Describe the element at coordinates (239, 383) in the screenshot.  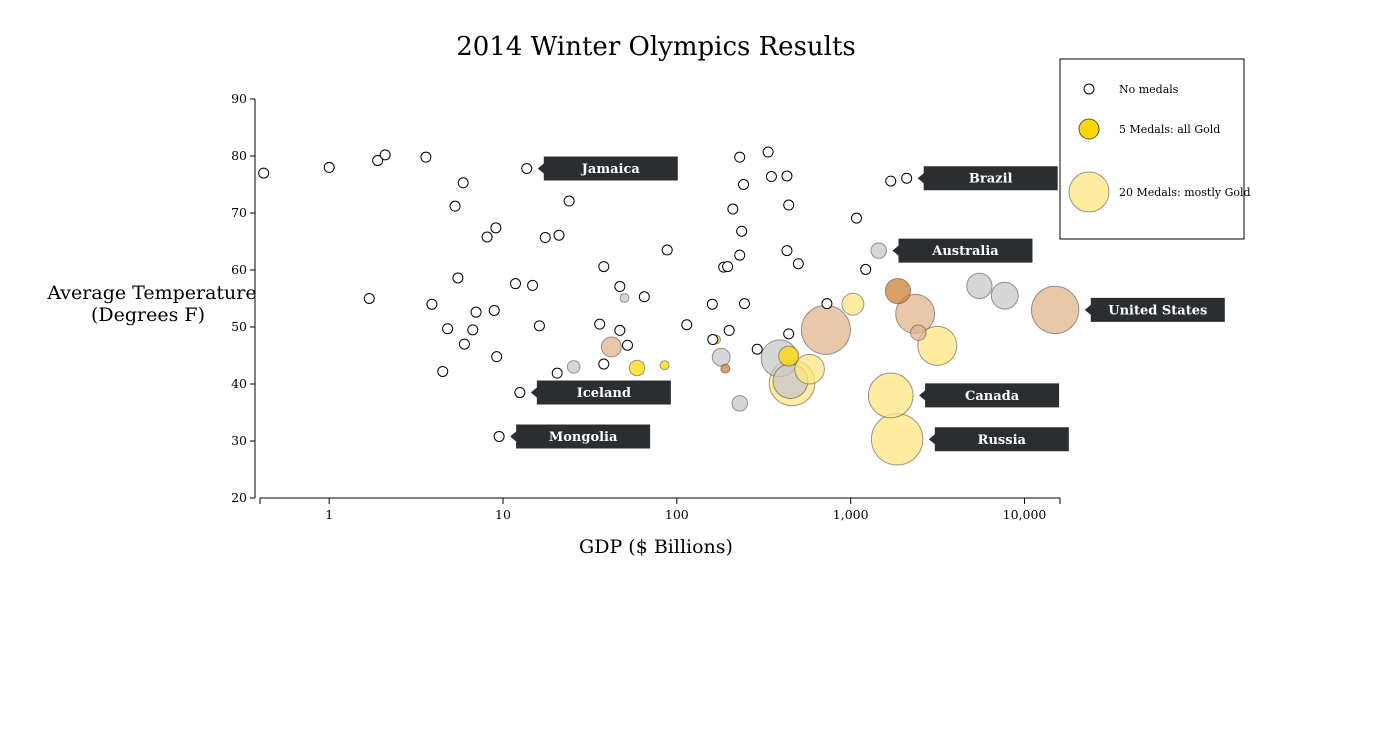
I see `y-tick-label: 40` at that location.